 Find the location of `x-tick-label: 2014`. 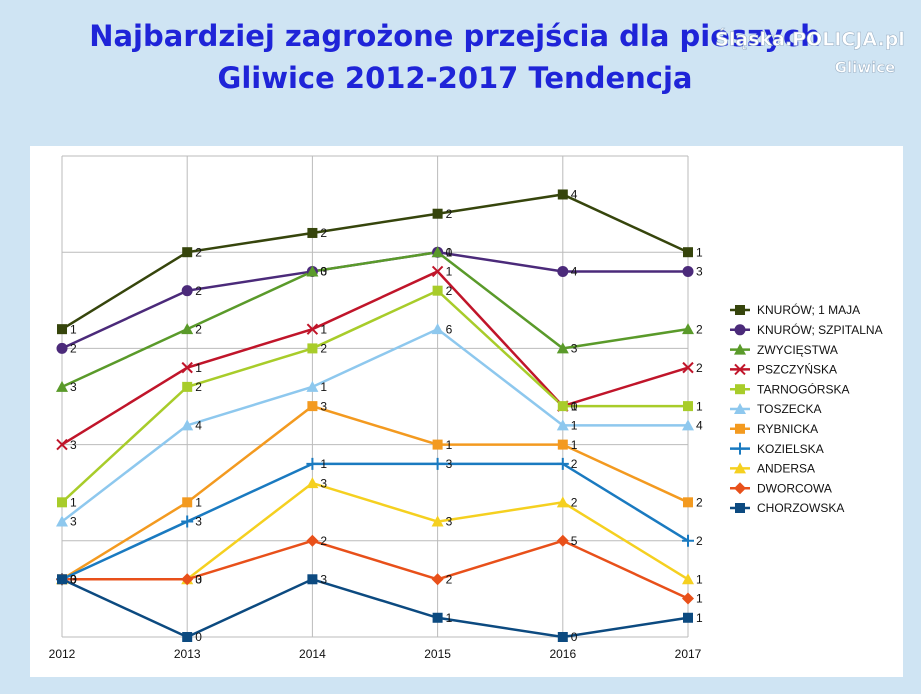

x-tick-label: 2014 is located at coordinates (312, 654).